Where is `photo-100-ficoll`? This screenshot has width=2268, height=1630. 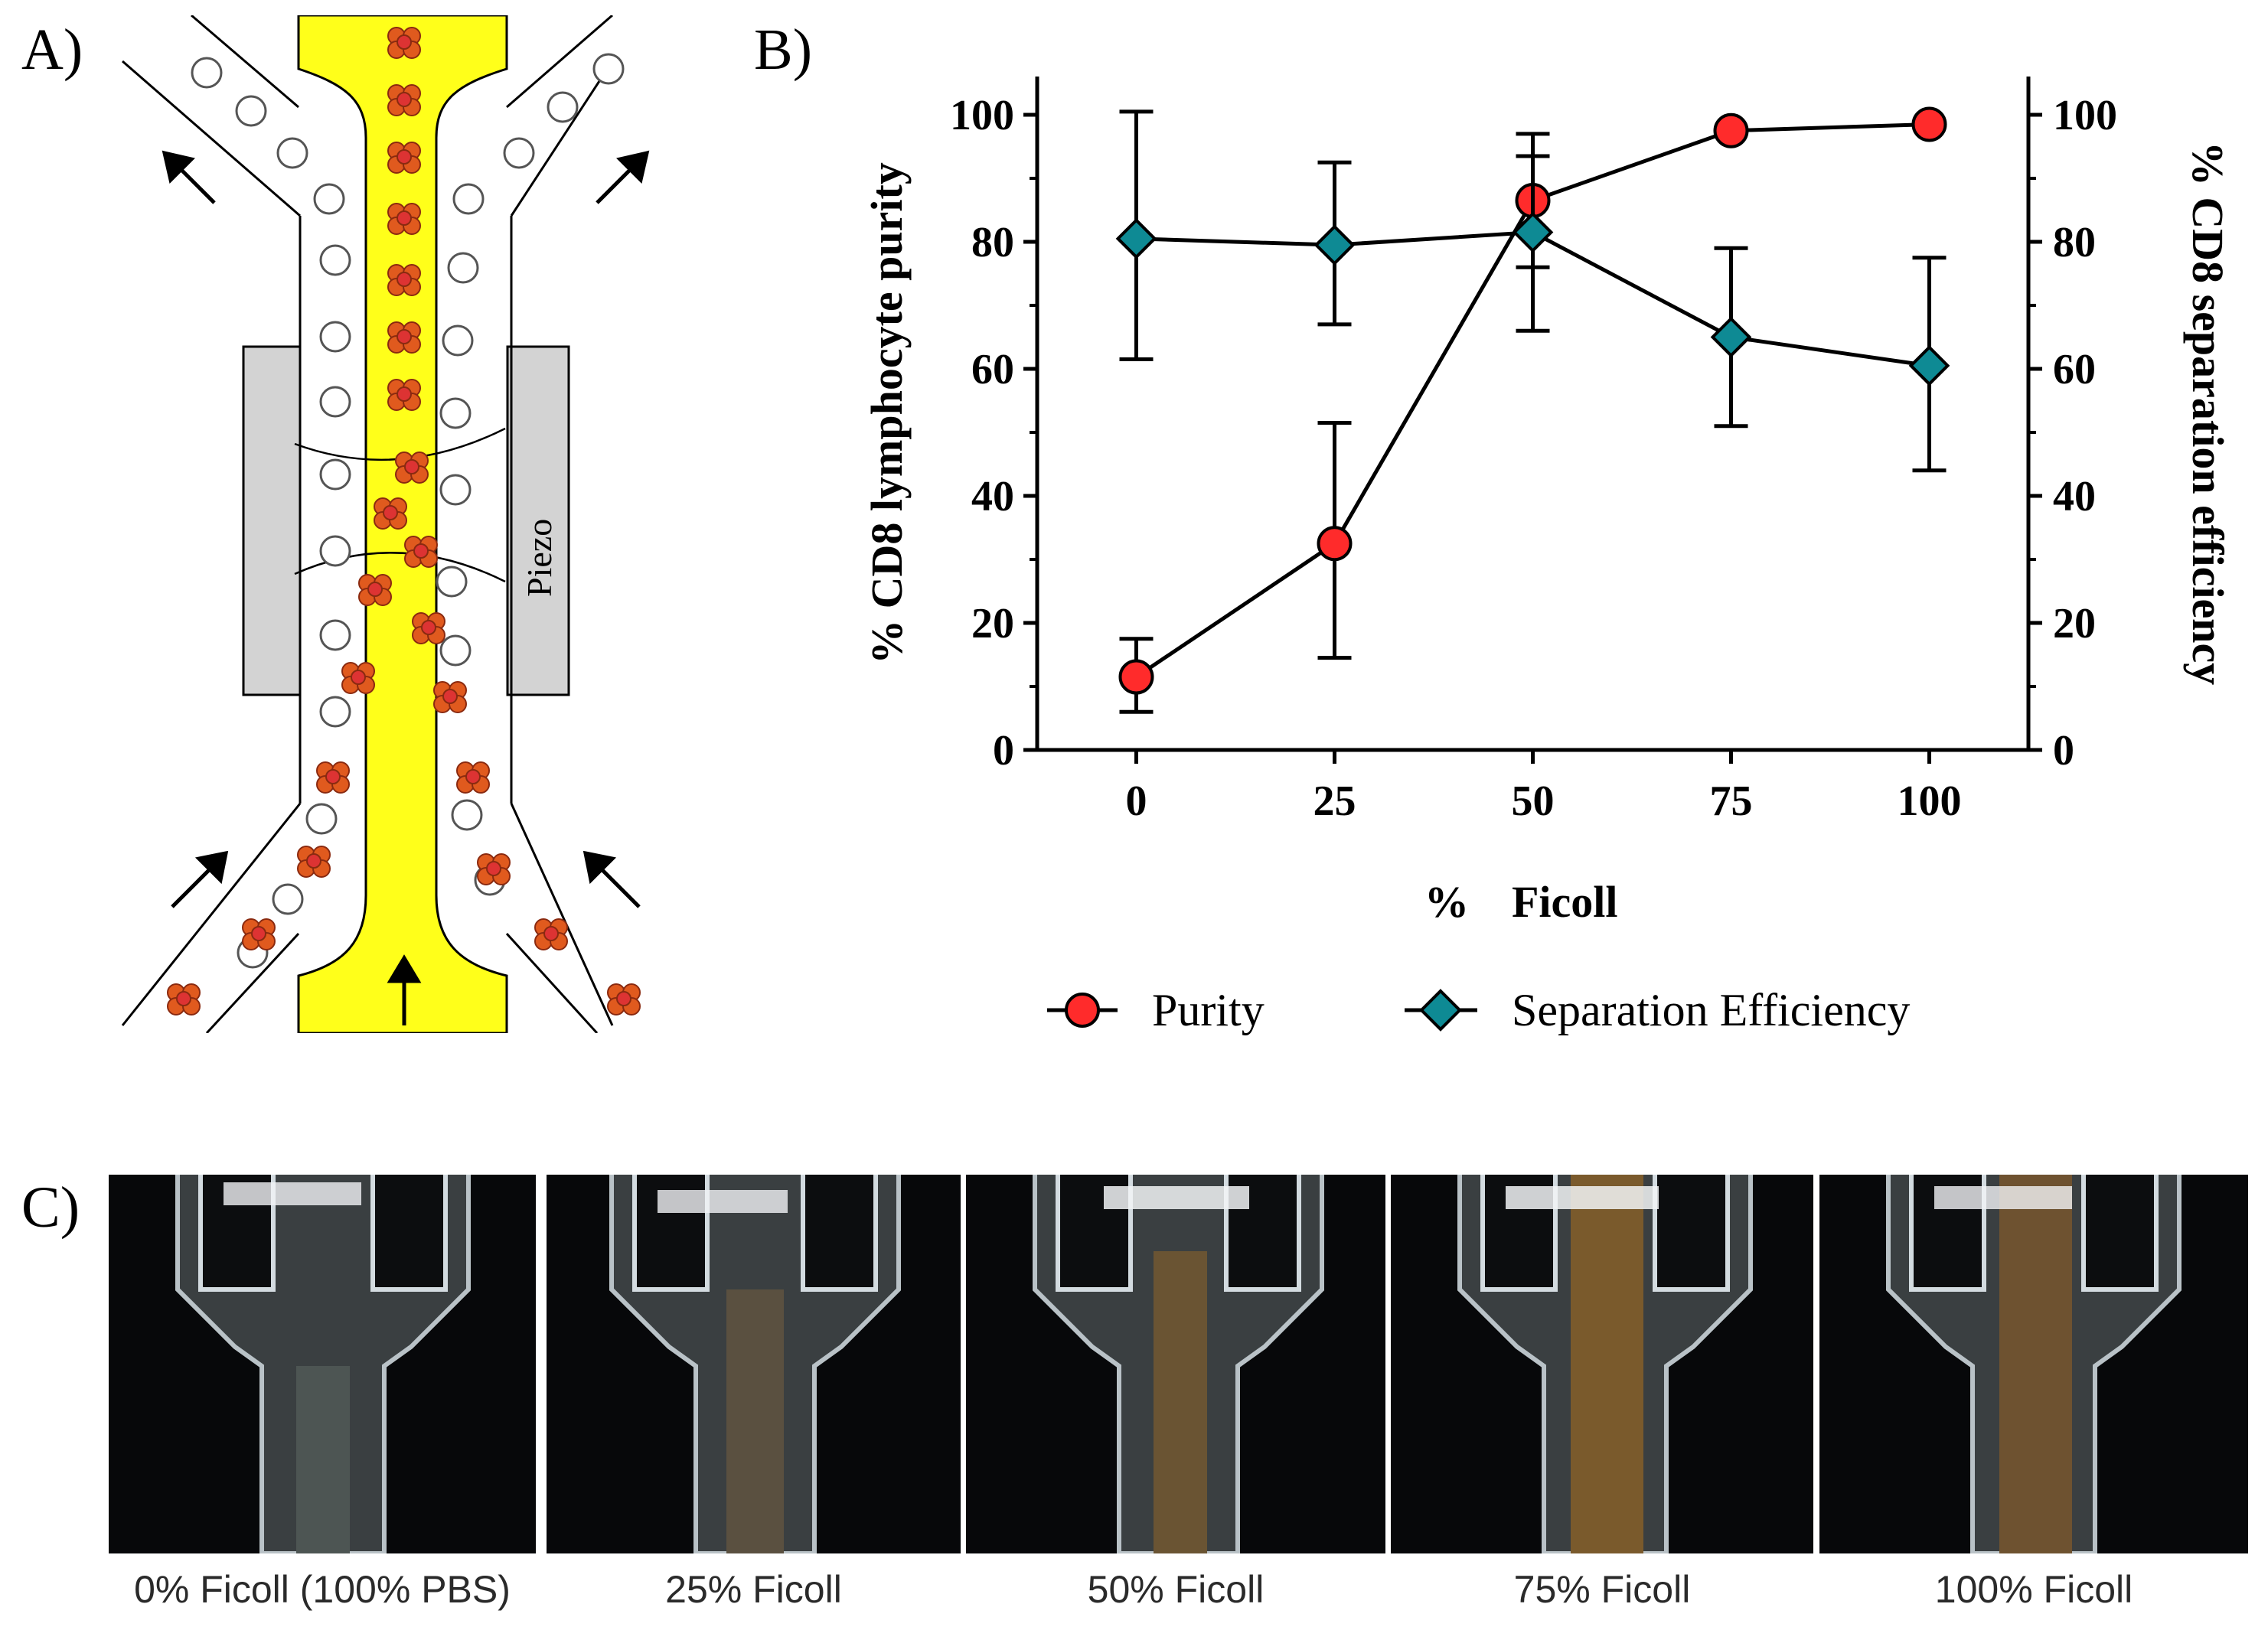 photo-100-ficoll is located at coordinates (2033, 1364).